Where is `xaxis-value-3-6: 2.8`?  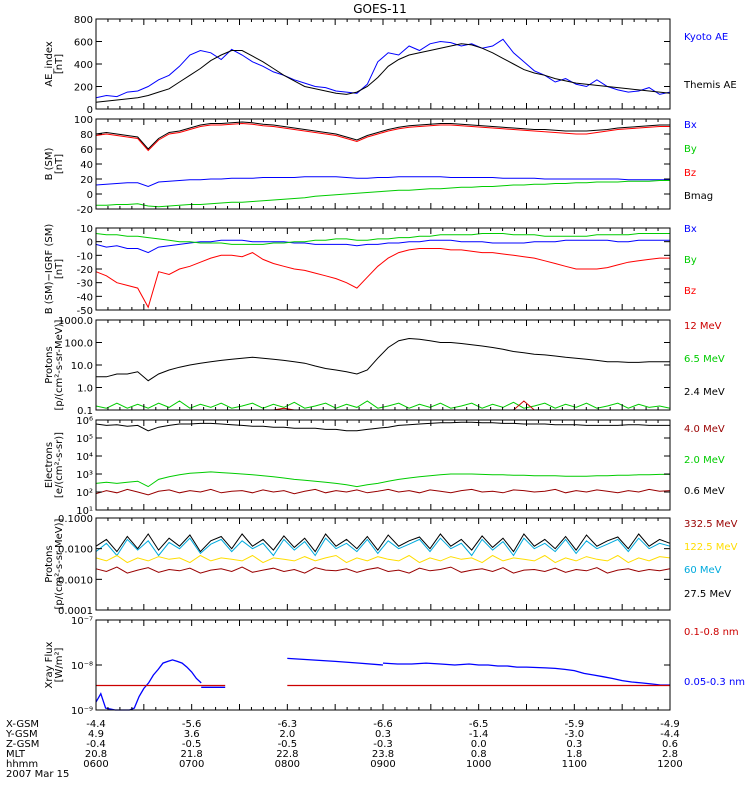
xaxis-value-3-6: 2.8 is located at coordinates (670, 754).